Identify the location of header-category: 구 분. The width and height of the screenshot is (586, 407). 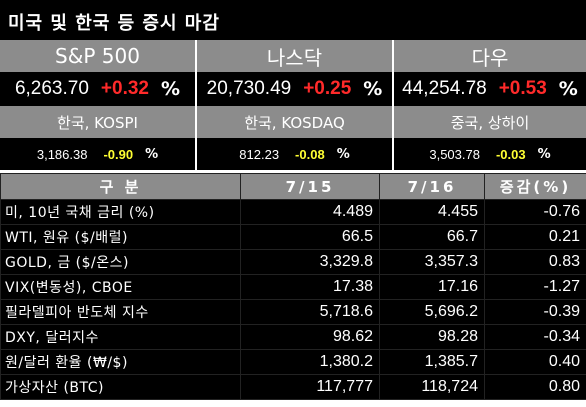
(120, 186).